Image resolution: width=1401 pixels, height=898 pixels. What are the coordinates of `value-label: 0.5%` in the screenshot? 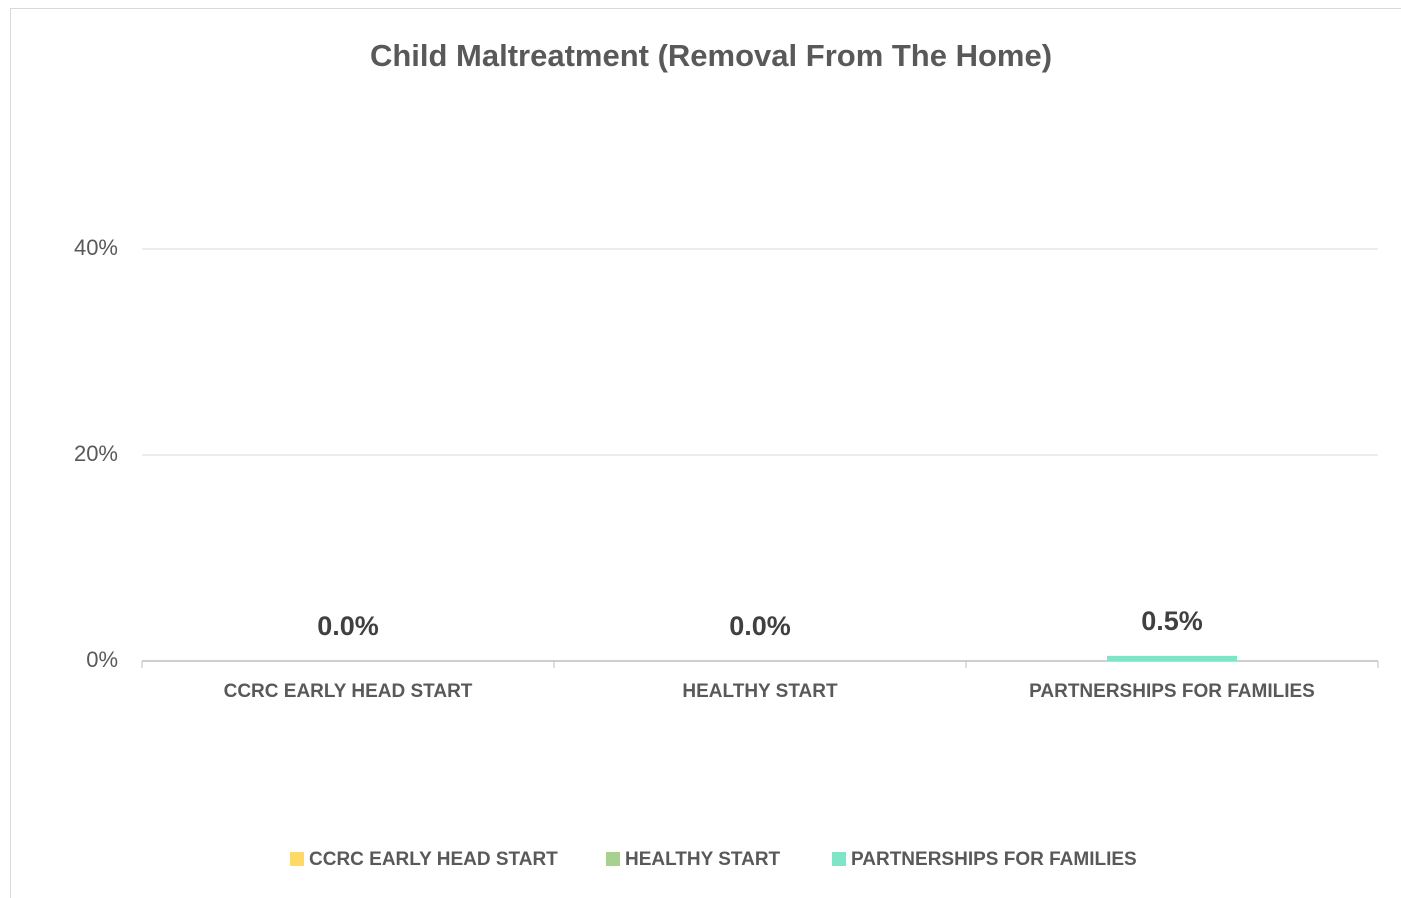 It's located at (1172, 621).